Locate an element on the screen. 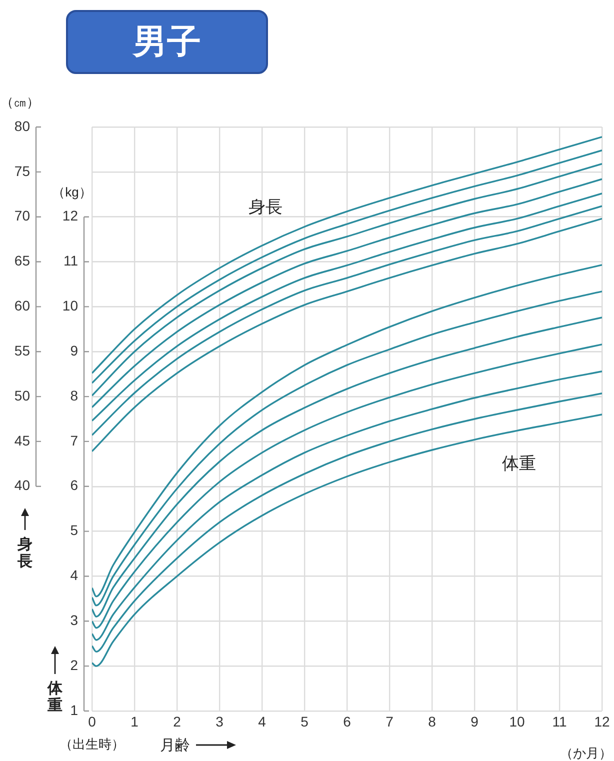 The image size is (614, 761). x-tick-label: 9 is located at coordinates (474, 721).